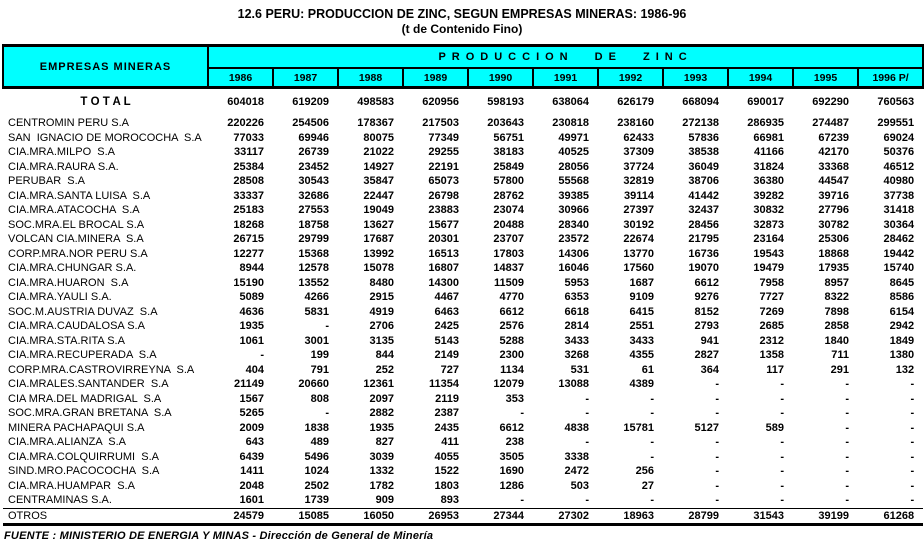  Describe the element at coordinates (511, 427) in the screenshot. I see `value-cell: 6612` at that location.